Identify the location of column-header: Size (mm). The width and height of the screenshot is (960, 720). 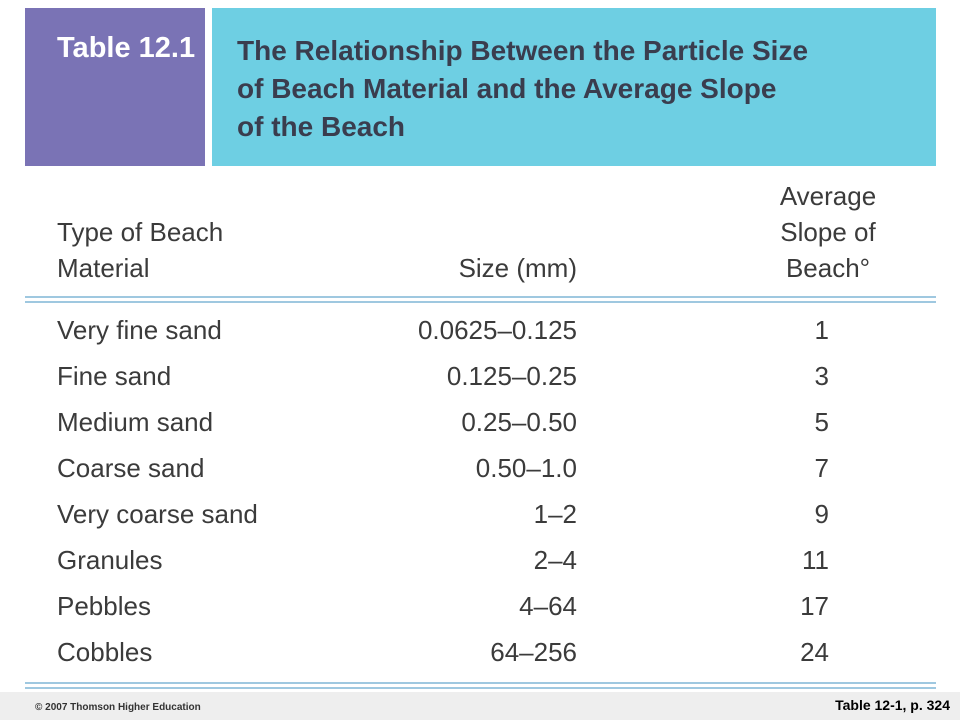
(517, 268).